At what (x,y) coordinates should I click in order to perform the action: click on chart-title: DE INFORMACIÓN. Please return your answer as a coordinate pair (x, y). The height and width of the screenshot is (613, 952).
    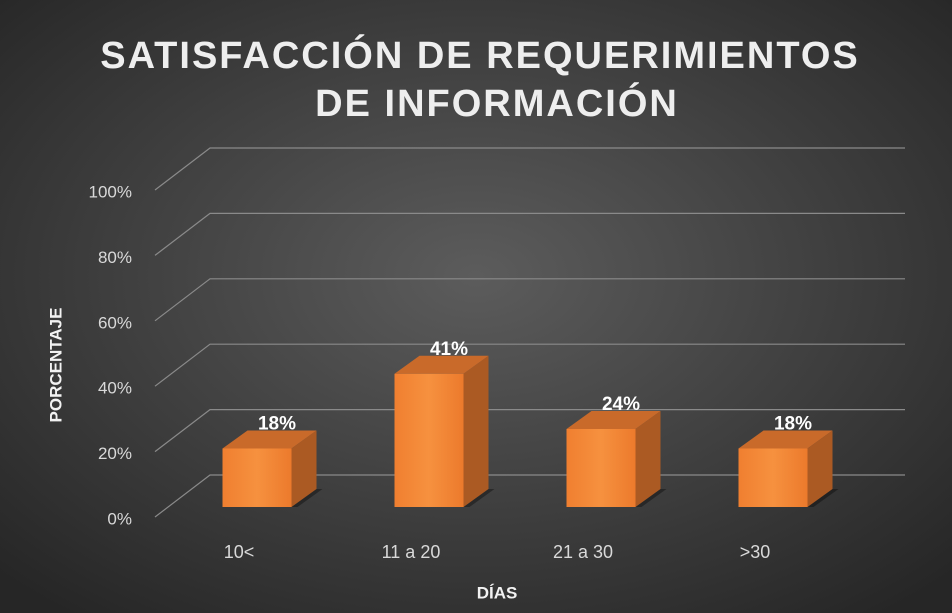
    Looking at the image, I should click on (497, 103).